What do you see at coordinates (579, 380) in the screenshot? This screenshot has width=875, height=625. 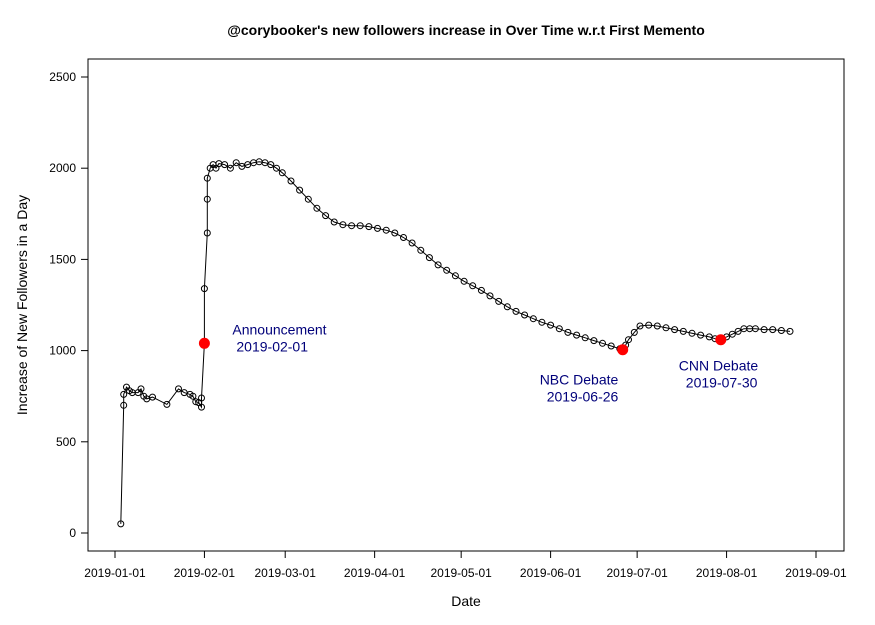 I see `annotation-label: NBC Debate` at bounding box center [579, 380].